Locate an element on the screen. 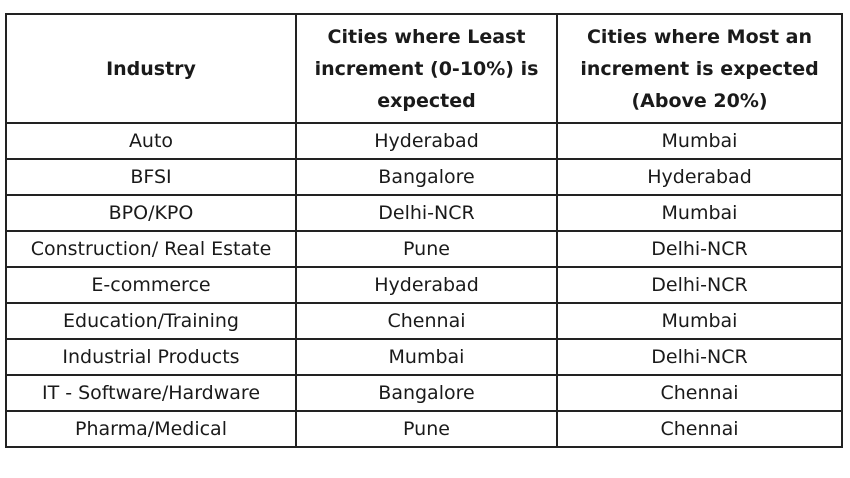  industry-cell: Industrial Products is located at coordinates (151, 357).